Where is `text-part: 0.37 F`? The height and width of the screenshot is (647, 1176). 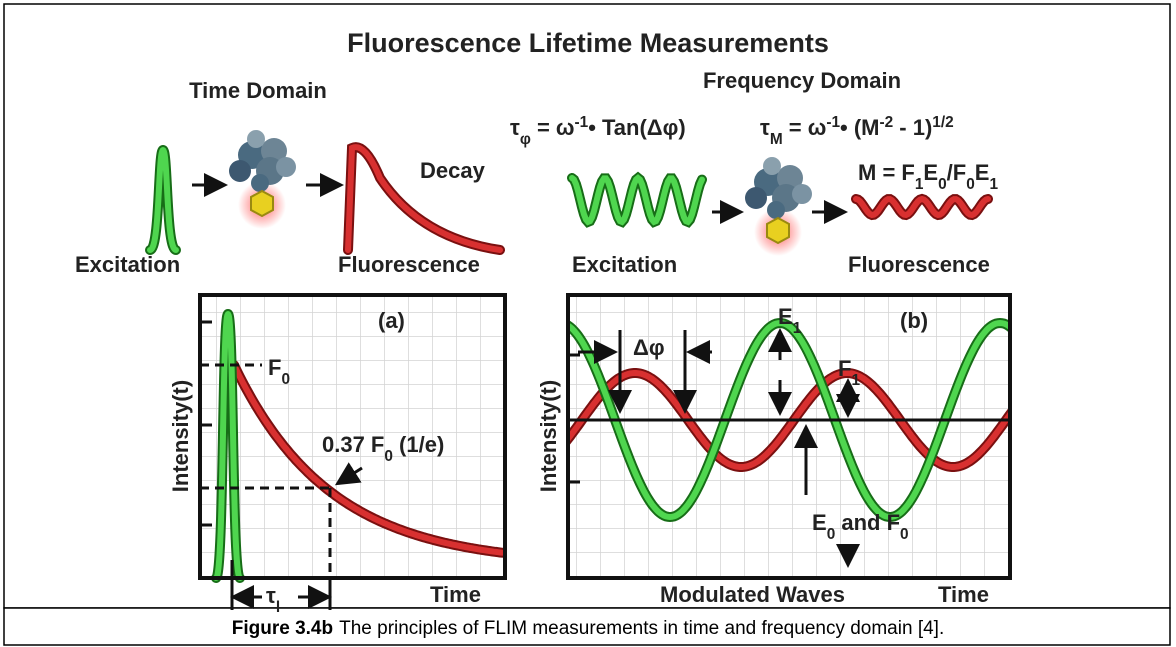 text-part: 0.37 F is located at coordinates (353, 444).